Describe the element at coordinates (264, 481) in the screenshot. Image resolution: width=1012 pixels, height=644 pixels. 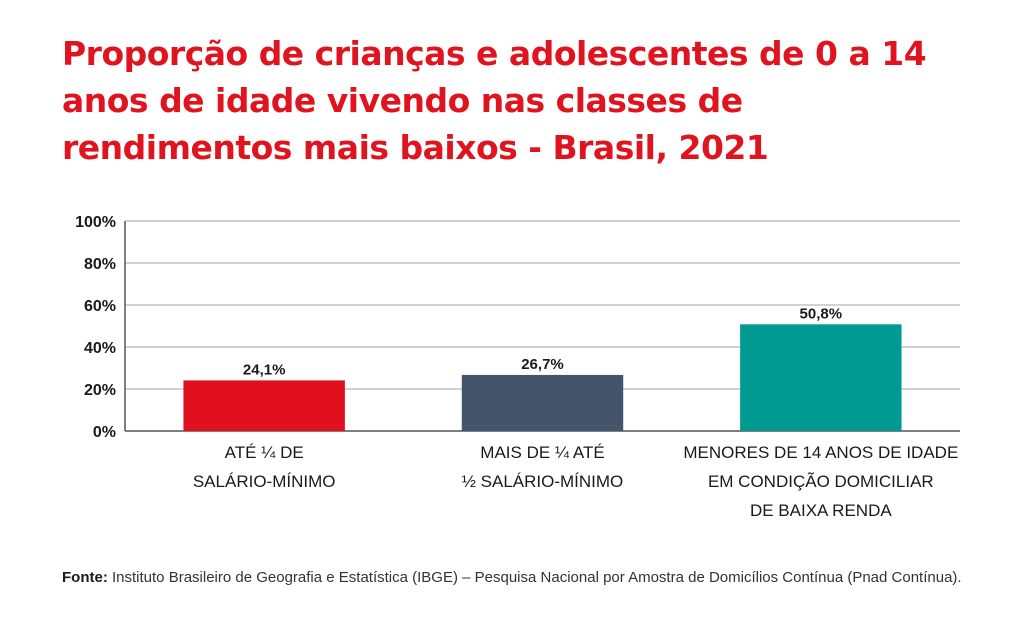
I see `category-label-line: SALÁRIO-MÍNIMO` at that location.